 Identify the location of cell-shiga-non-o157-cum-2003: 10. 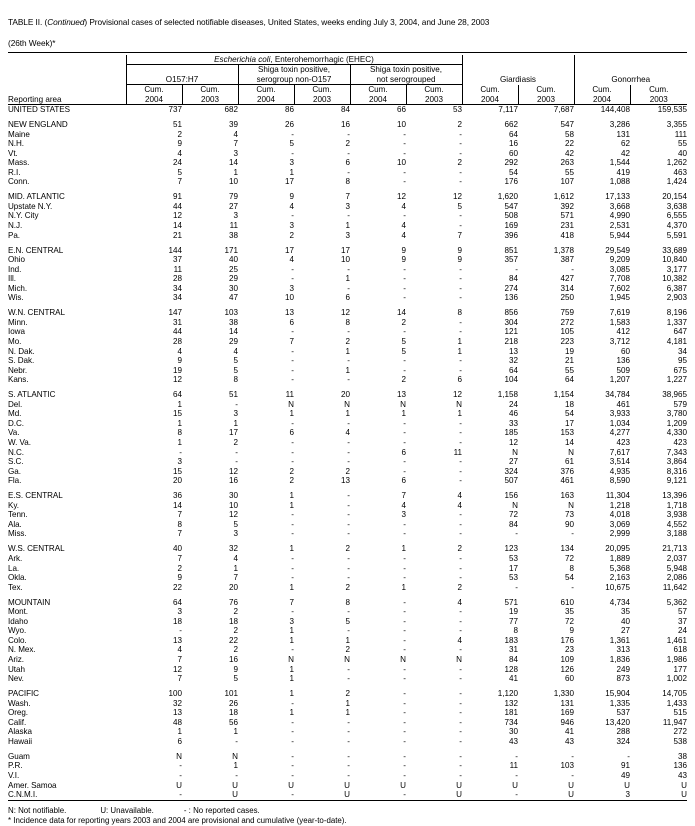
(345, 260).